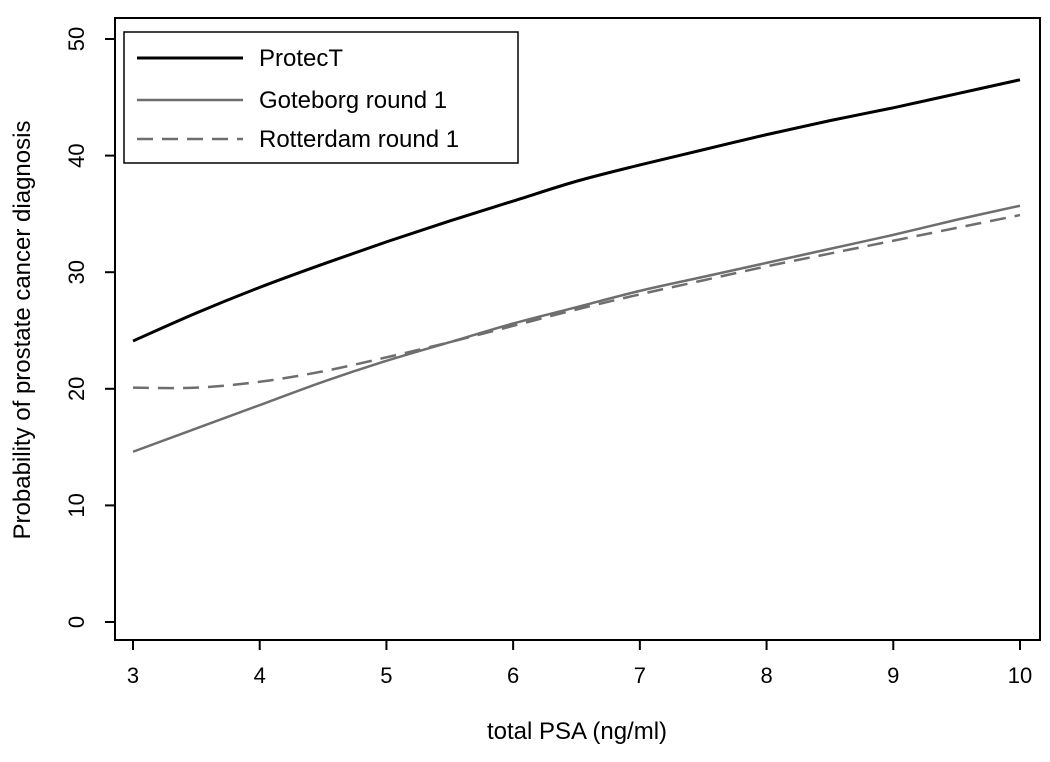 This screenshot has height=762, width=1050. Describe the element at coordinates (353, 100) in the screenshot. I see `legend-label-2: Goteborg round 1` at that location.